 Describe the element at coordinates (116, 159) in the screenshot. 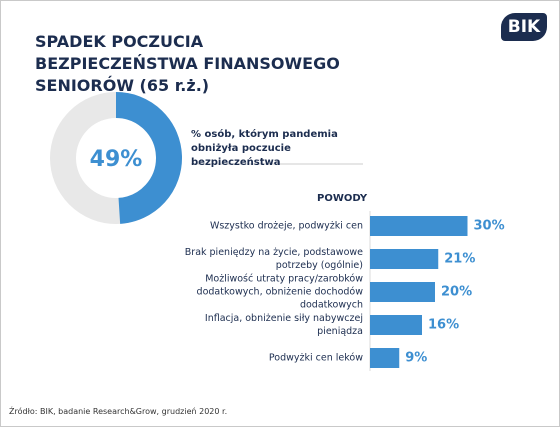

I see `donut-value-label: 49%` at that location.